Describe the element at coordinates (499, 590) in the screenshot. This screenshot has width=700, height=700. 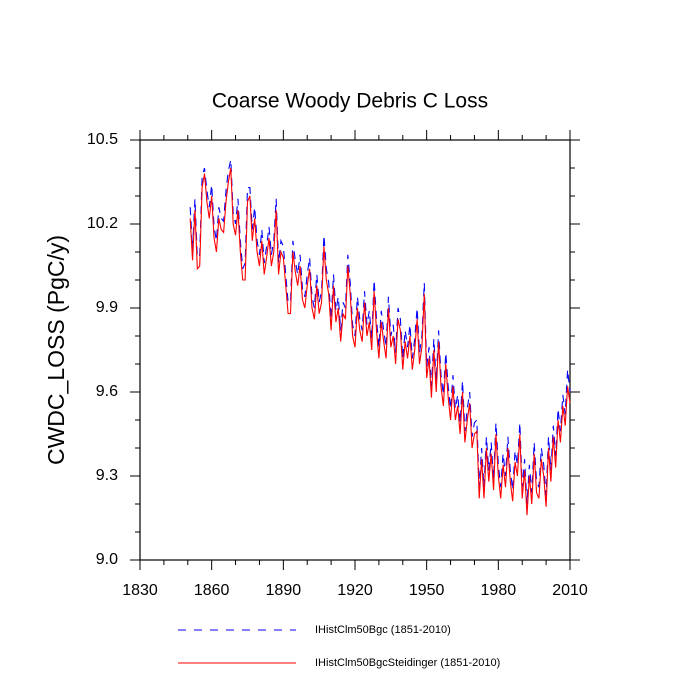
I see `x-tick-label: 1980` at that location.